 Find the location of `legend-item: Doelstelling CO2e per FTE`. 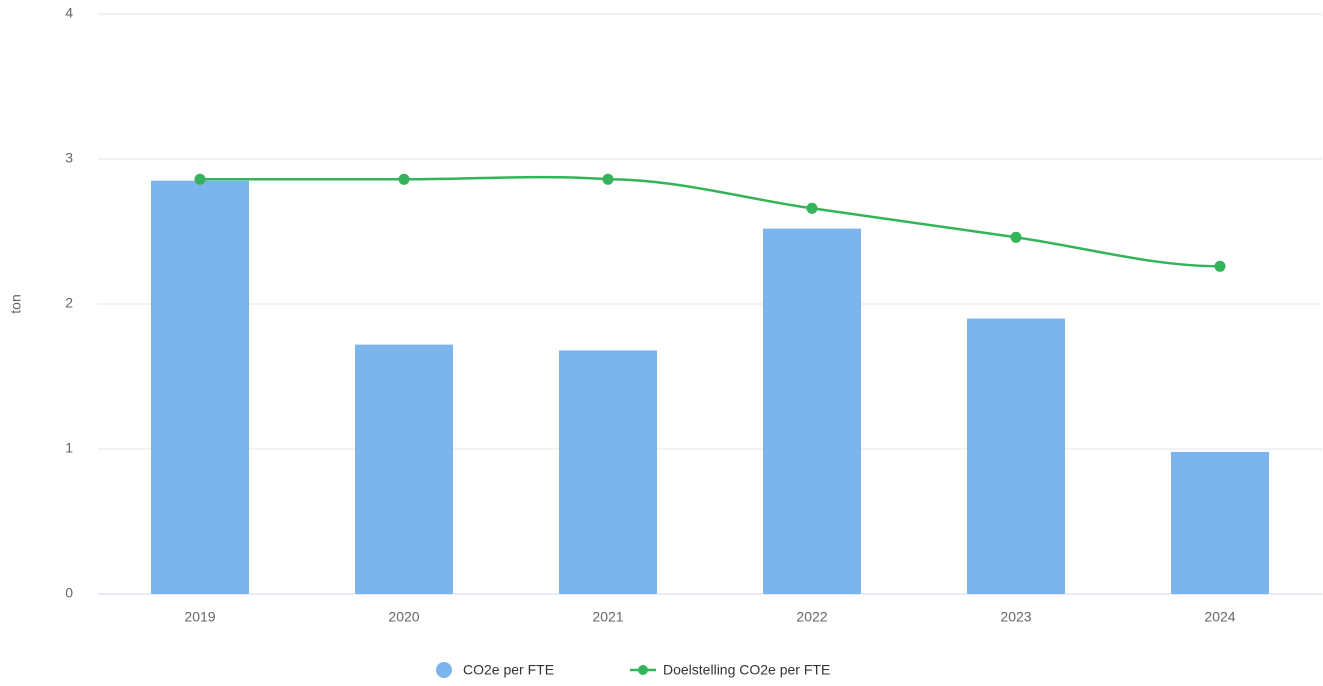

legend-item: Doelstelling CO2e per FTE is located at coordinates (730, 670).